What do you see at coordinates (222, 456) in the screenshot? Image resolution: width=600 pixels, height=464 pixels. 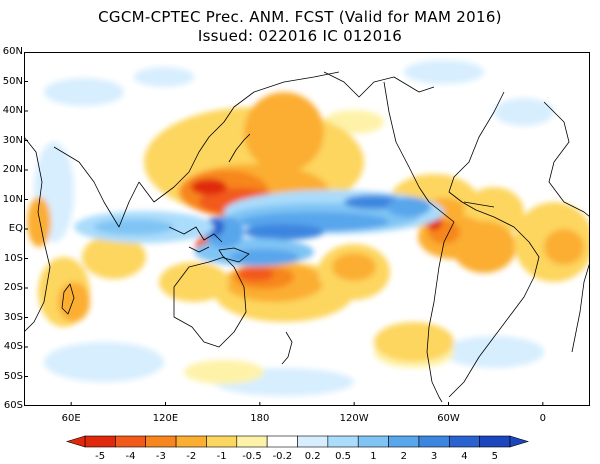 I see `colorbar-label: -1` at bounding box center [222, 456].